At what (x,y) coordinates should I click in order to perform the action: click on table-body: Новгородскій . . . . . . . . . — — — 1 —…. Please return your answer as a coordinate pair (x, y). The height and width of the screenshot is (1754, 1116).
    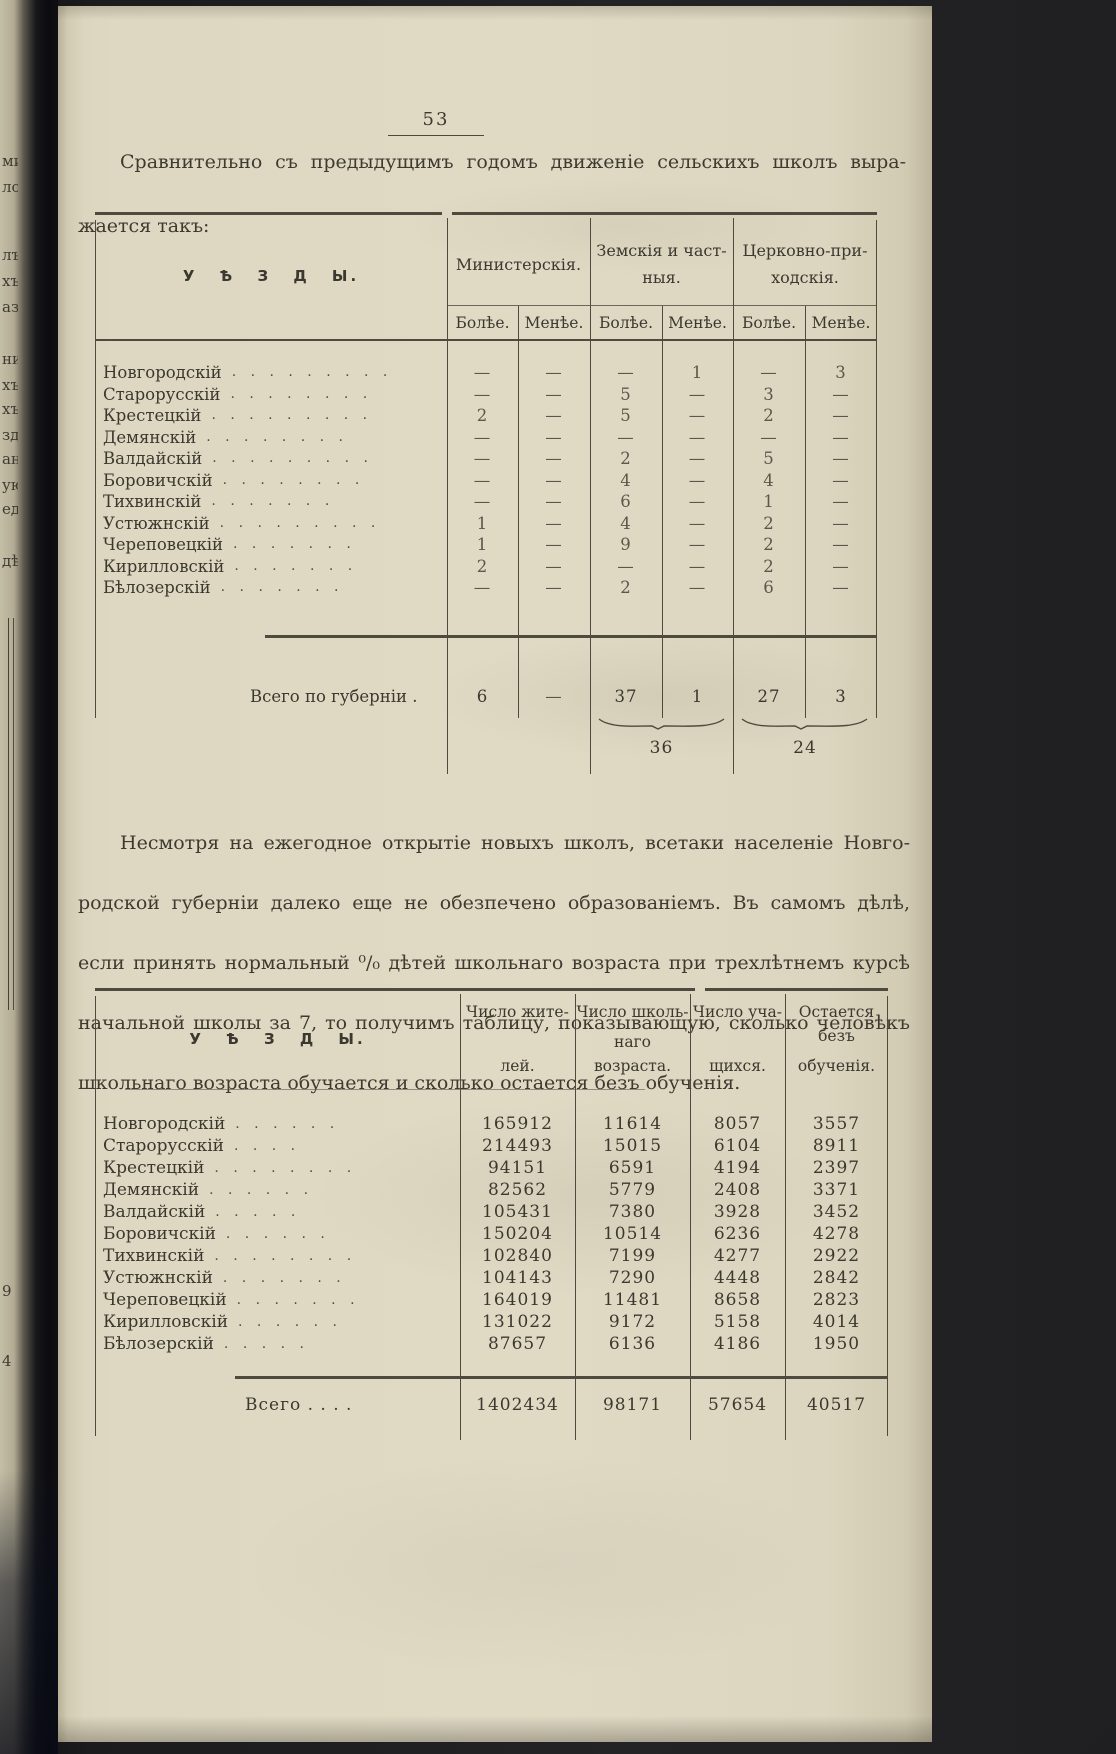
    Looking at the image, I should click on (486, 480).